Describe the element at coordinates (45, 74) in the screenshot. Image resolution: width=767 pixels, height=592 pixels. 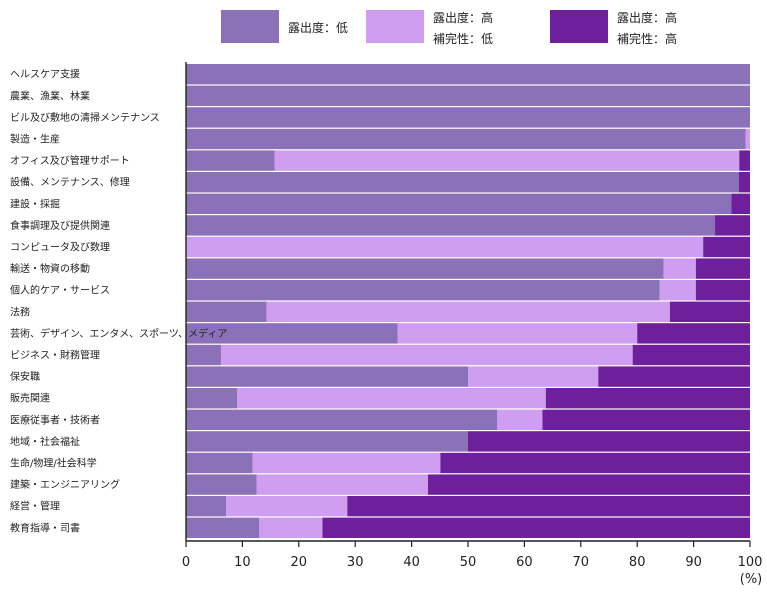
I see `category-label: ヘルスケア支援` at that location.